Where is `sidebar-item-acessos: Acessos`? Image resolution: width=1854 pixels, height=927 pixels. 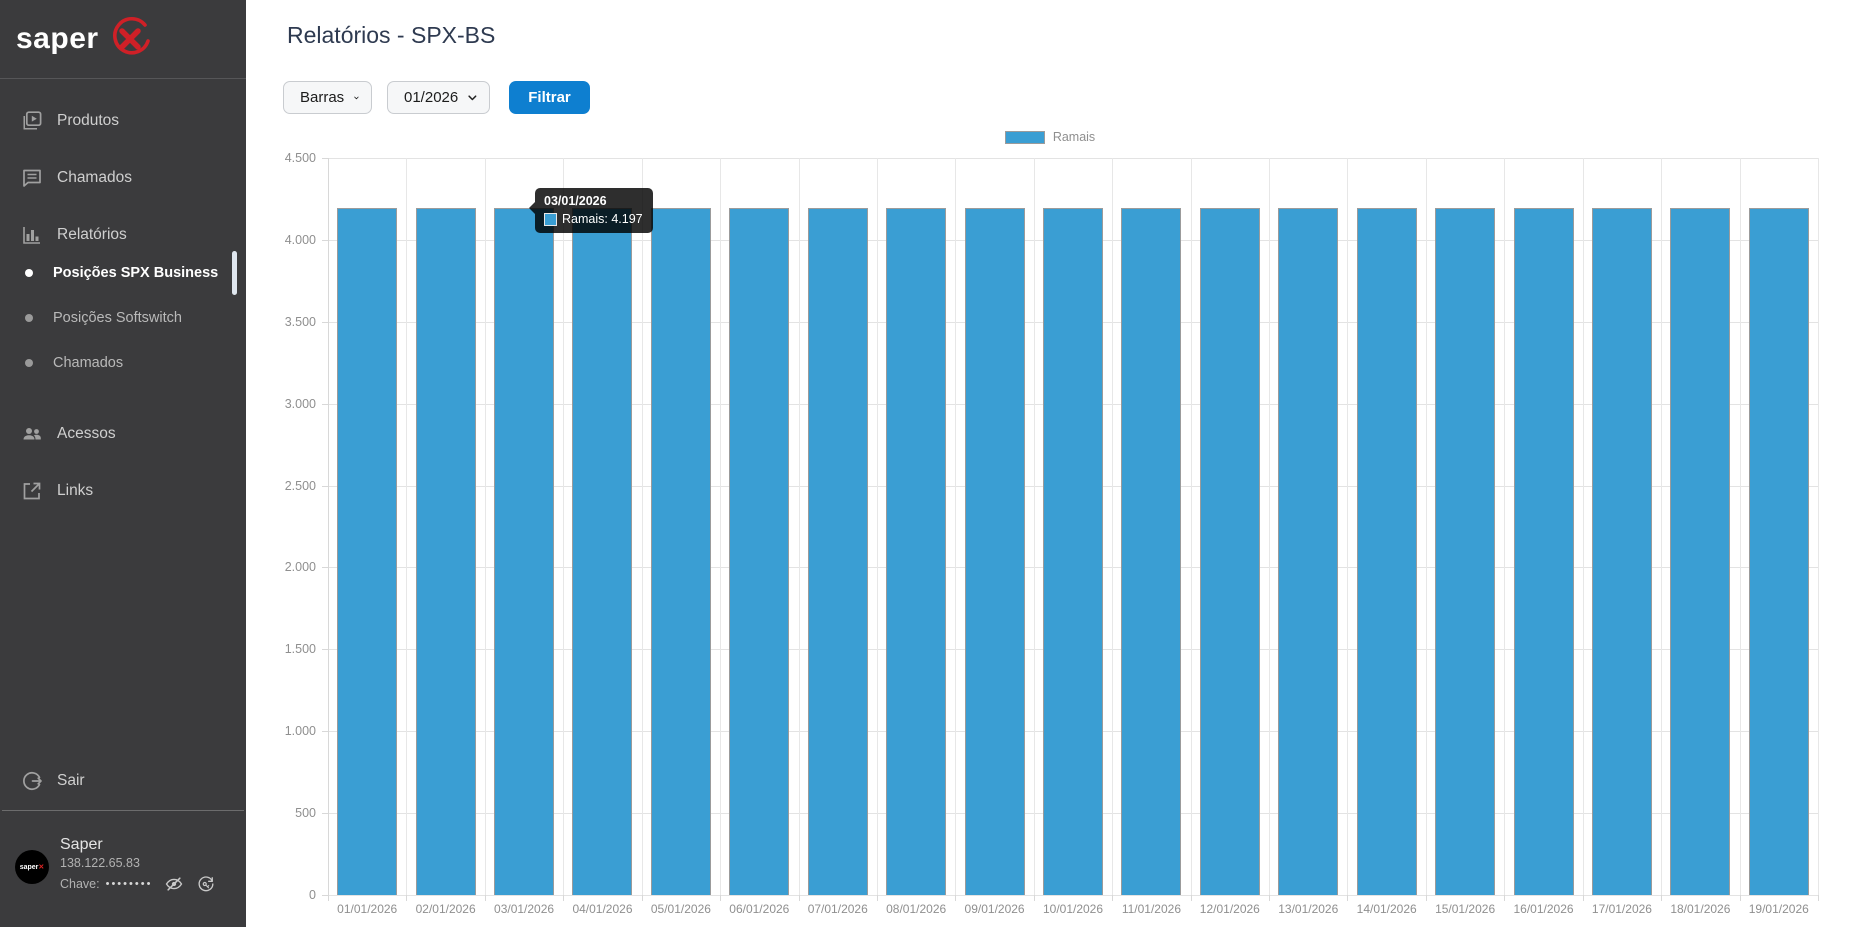 sidebar-item-acessos: Acessos is located at coordinates (123, 434).